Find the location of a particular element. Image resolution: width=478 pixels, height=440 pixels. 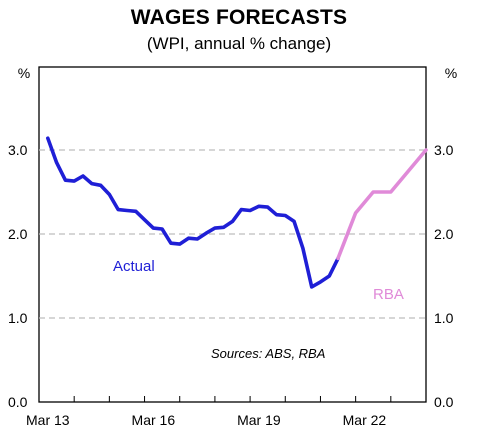

x-tick-label-1: Mar 16 is located at coordinates (154, 420).